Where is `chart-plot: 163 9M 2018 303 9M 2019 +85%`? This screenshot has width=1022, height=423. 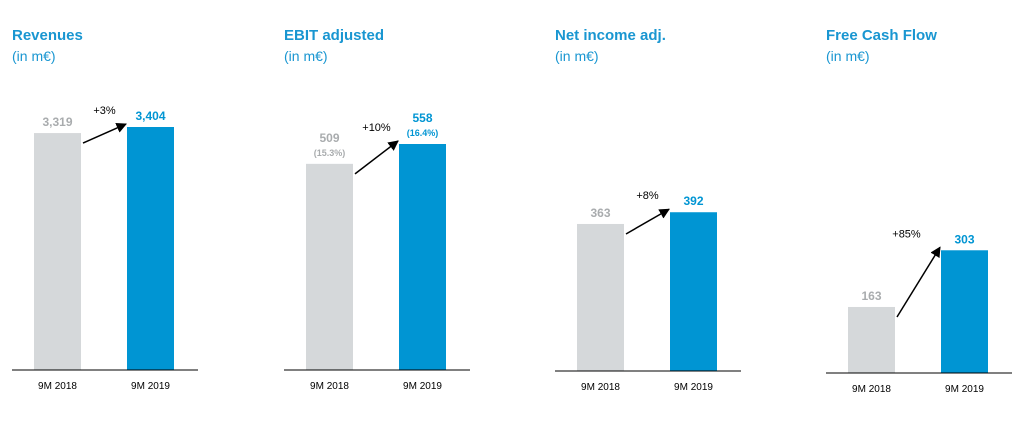 chart-plot: 163 9M 2018 303 9M 2019 +85% is located at coordinates (919, 311).